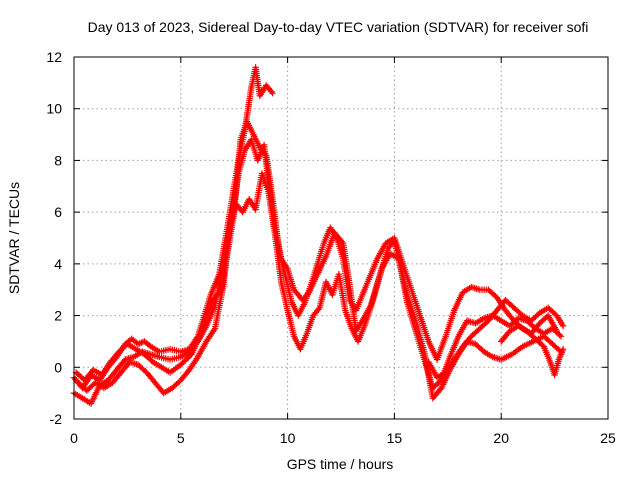  Describe the element at coordinates (54, 57) in the screenshot. I see `y-tick-label: 12` at that location.